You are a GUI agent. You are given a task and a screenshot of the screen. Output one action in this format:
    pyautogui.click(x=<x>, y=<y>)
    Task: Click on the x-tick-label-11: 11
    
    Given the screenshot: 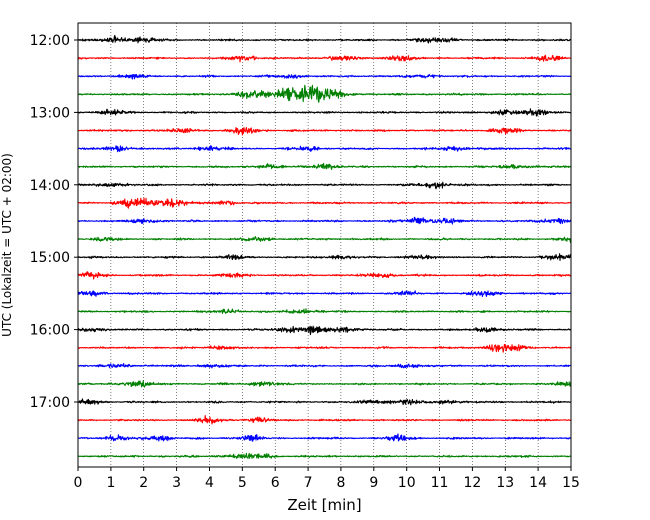 What is the action you would take?
    pyautogui.click(x=440, y=483)
    